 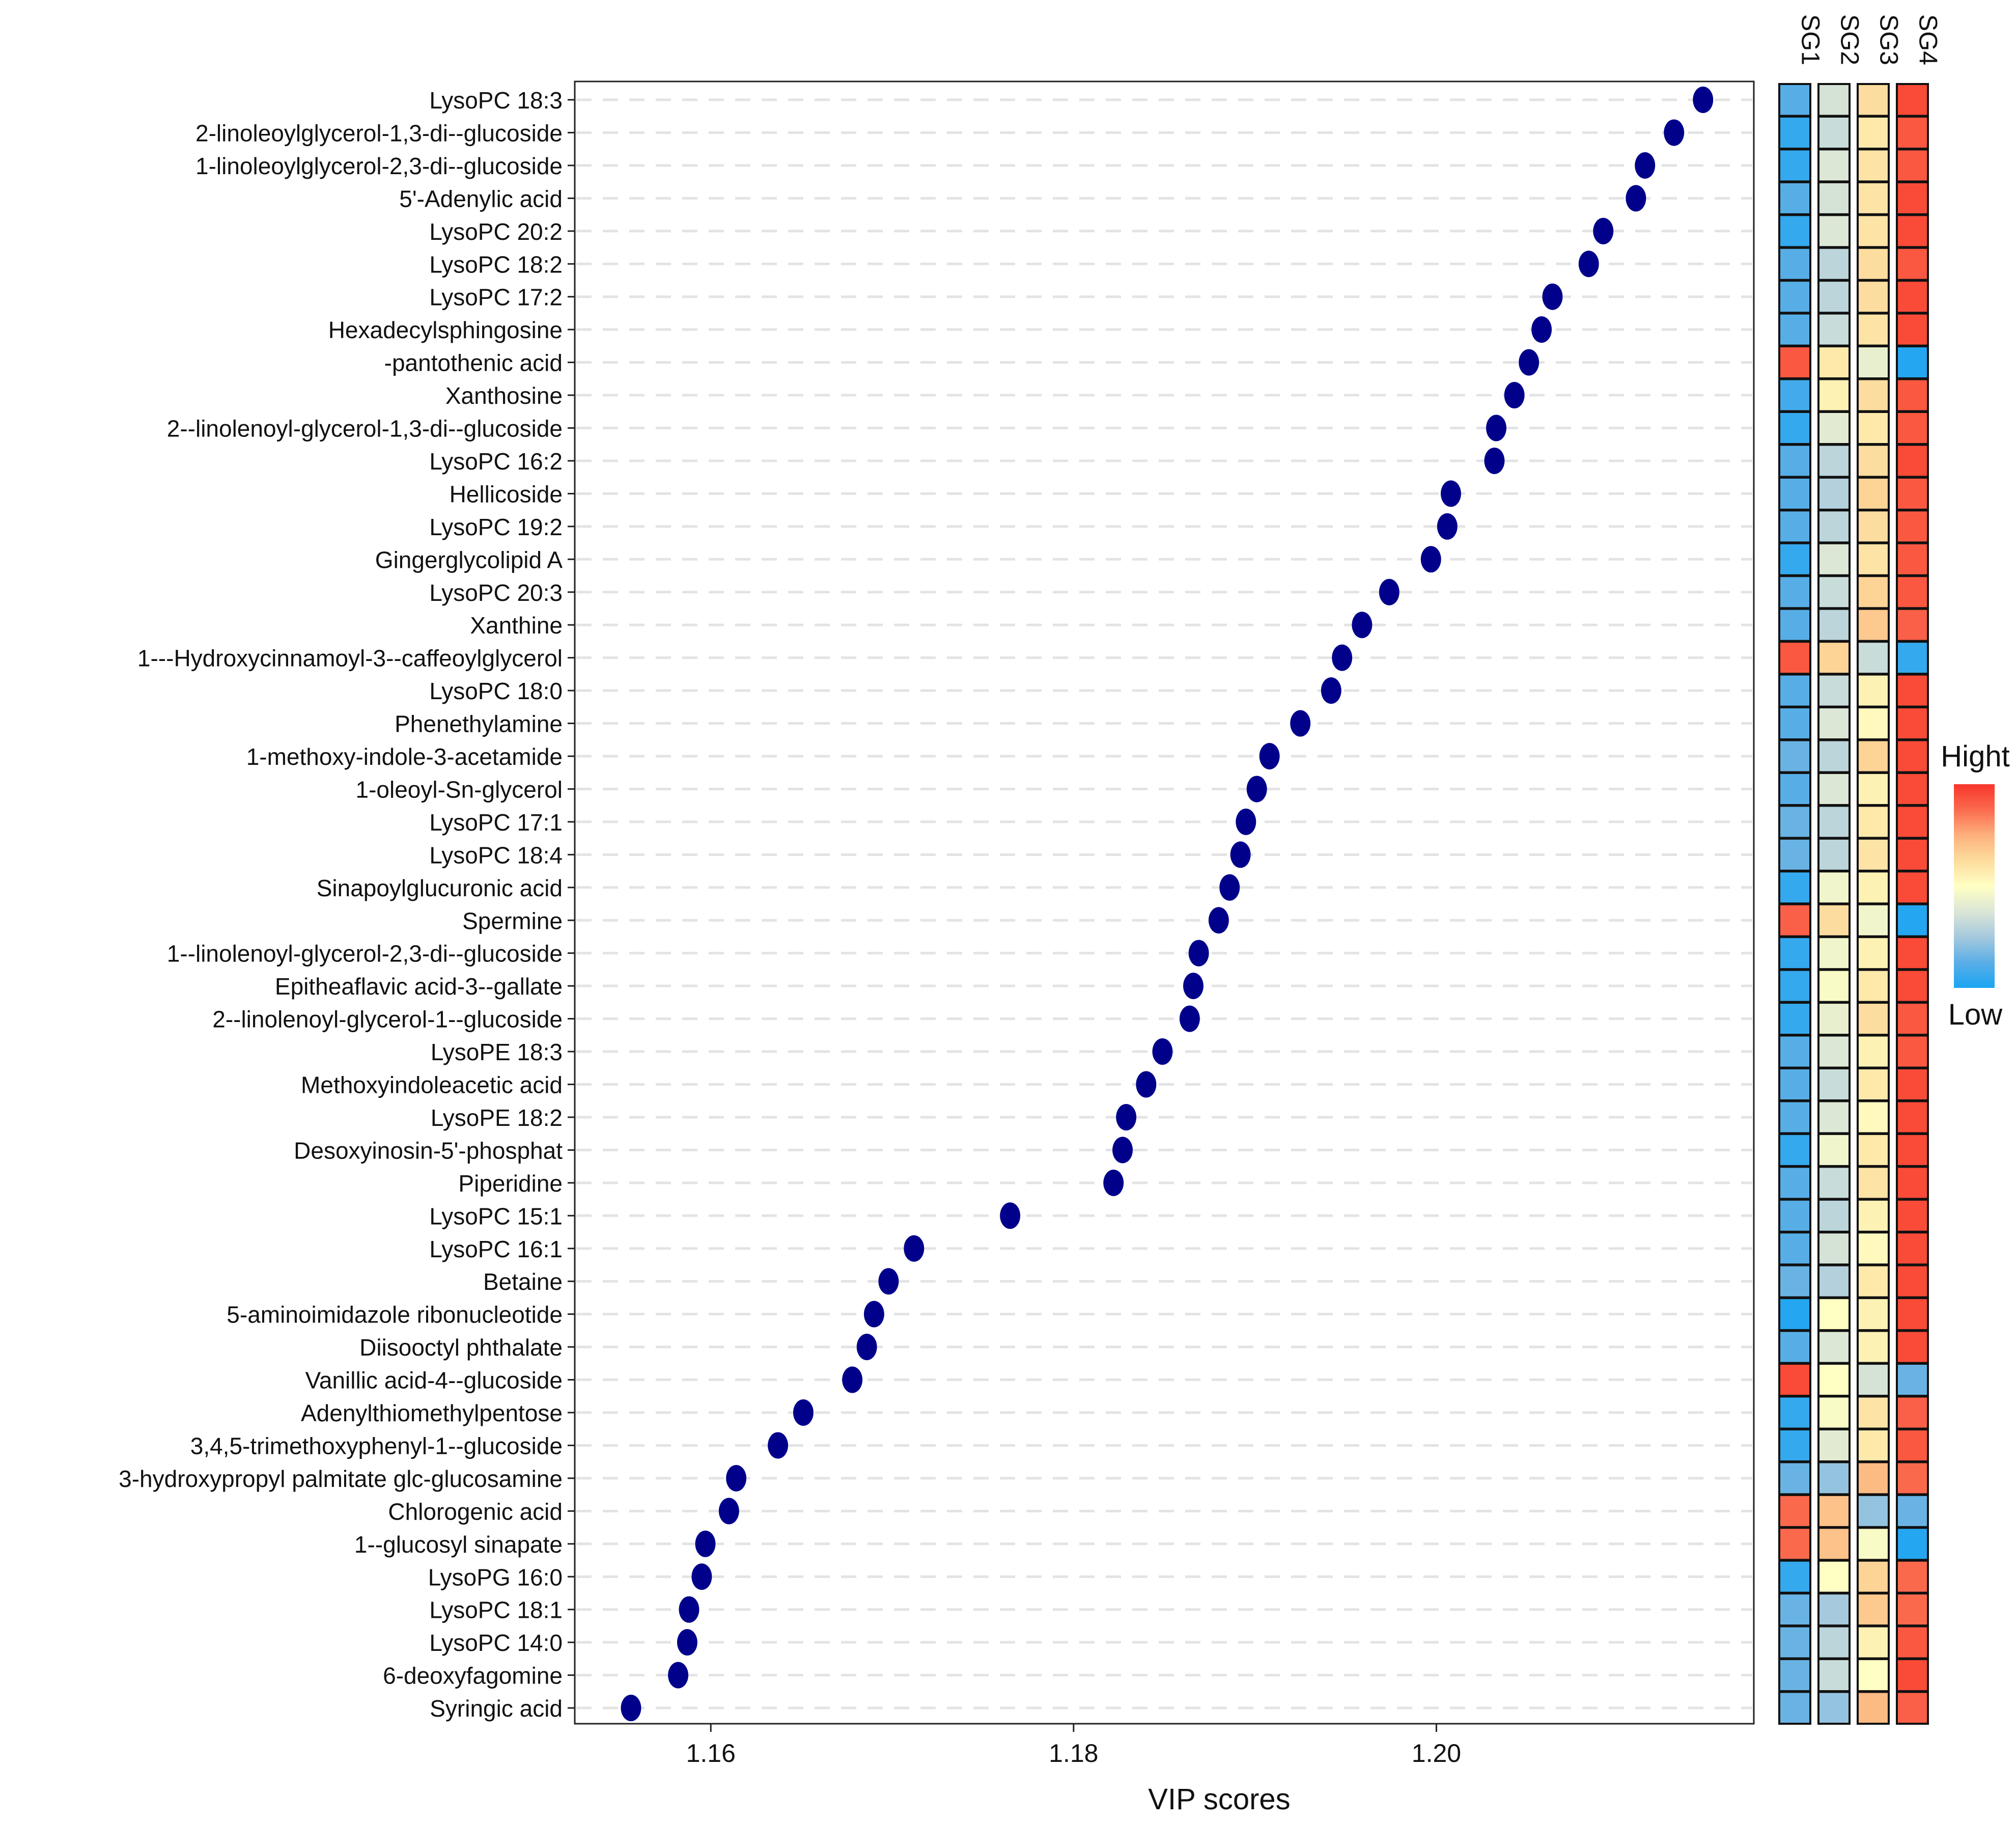 What do you see at coordinates (496, 823) in the screenshot?
I see `metabolite-label: LysoPC 17:1` at bounding box center [496, 823].